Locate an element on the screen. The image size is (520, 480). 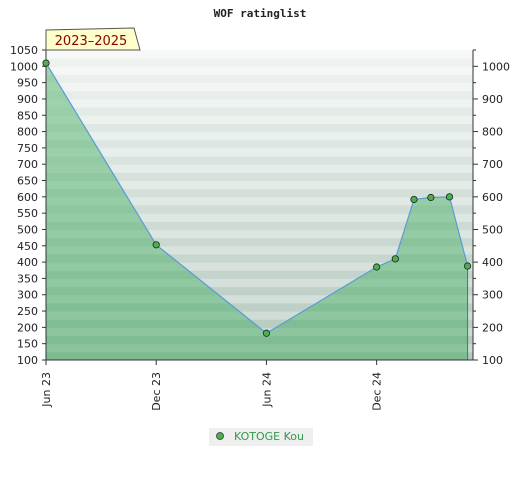
y-tick-label-left: 700 is located at coordinates (27, 164).